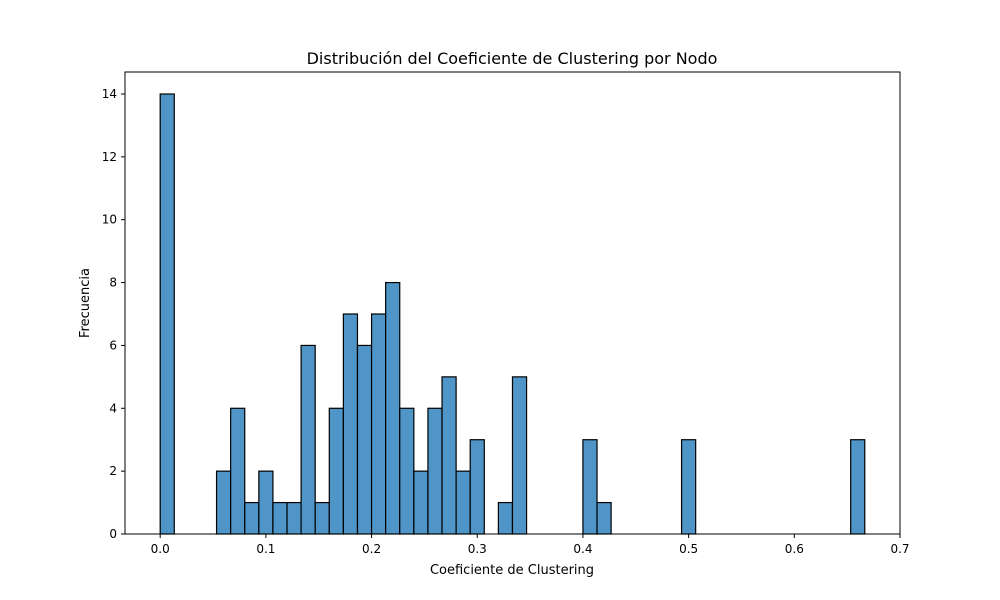 This screenshot has height=600, width=1000. Describe the element at coordinates (512, 570) in the screenshot. I see `x-axis-label: Coeficiente de Clustering` at that location.